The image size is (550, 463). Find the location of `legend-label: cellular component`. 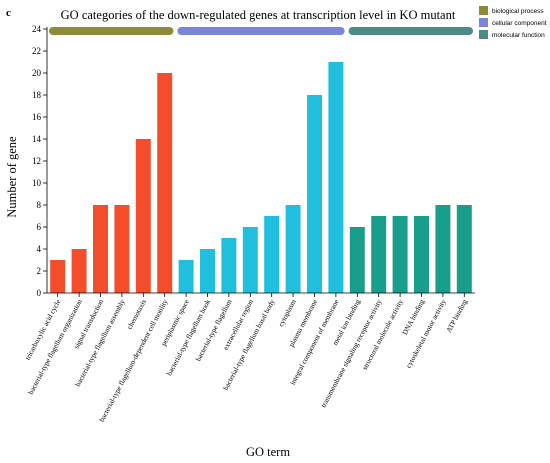

legend-label: cellular component is located at coordinates (519, 23).